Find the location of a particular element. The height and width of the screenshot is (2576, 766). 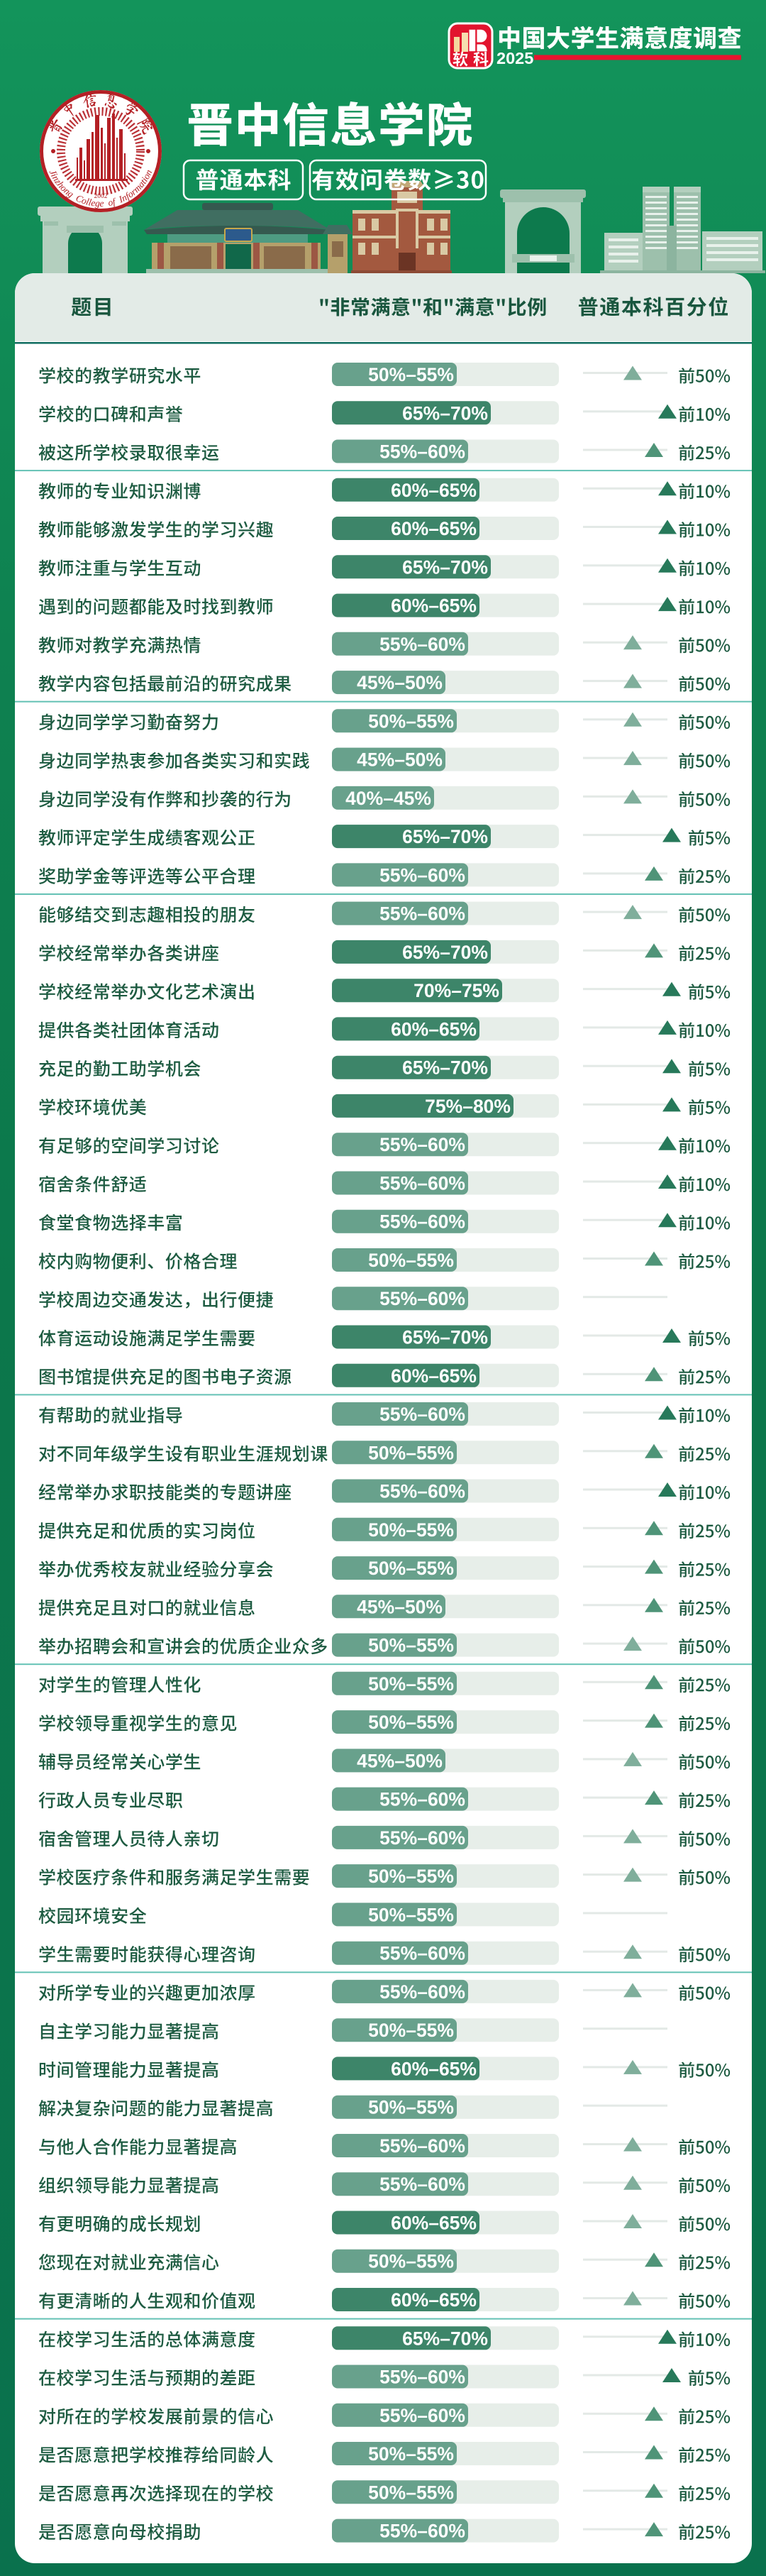

svg-text: 2002 is located at coordinates (101, 196).